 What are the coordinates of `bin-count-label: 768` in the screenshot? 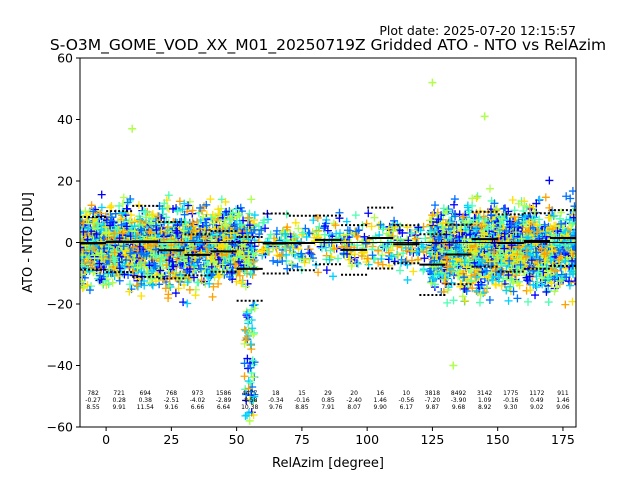 It's located at (172, 393).